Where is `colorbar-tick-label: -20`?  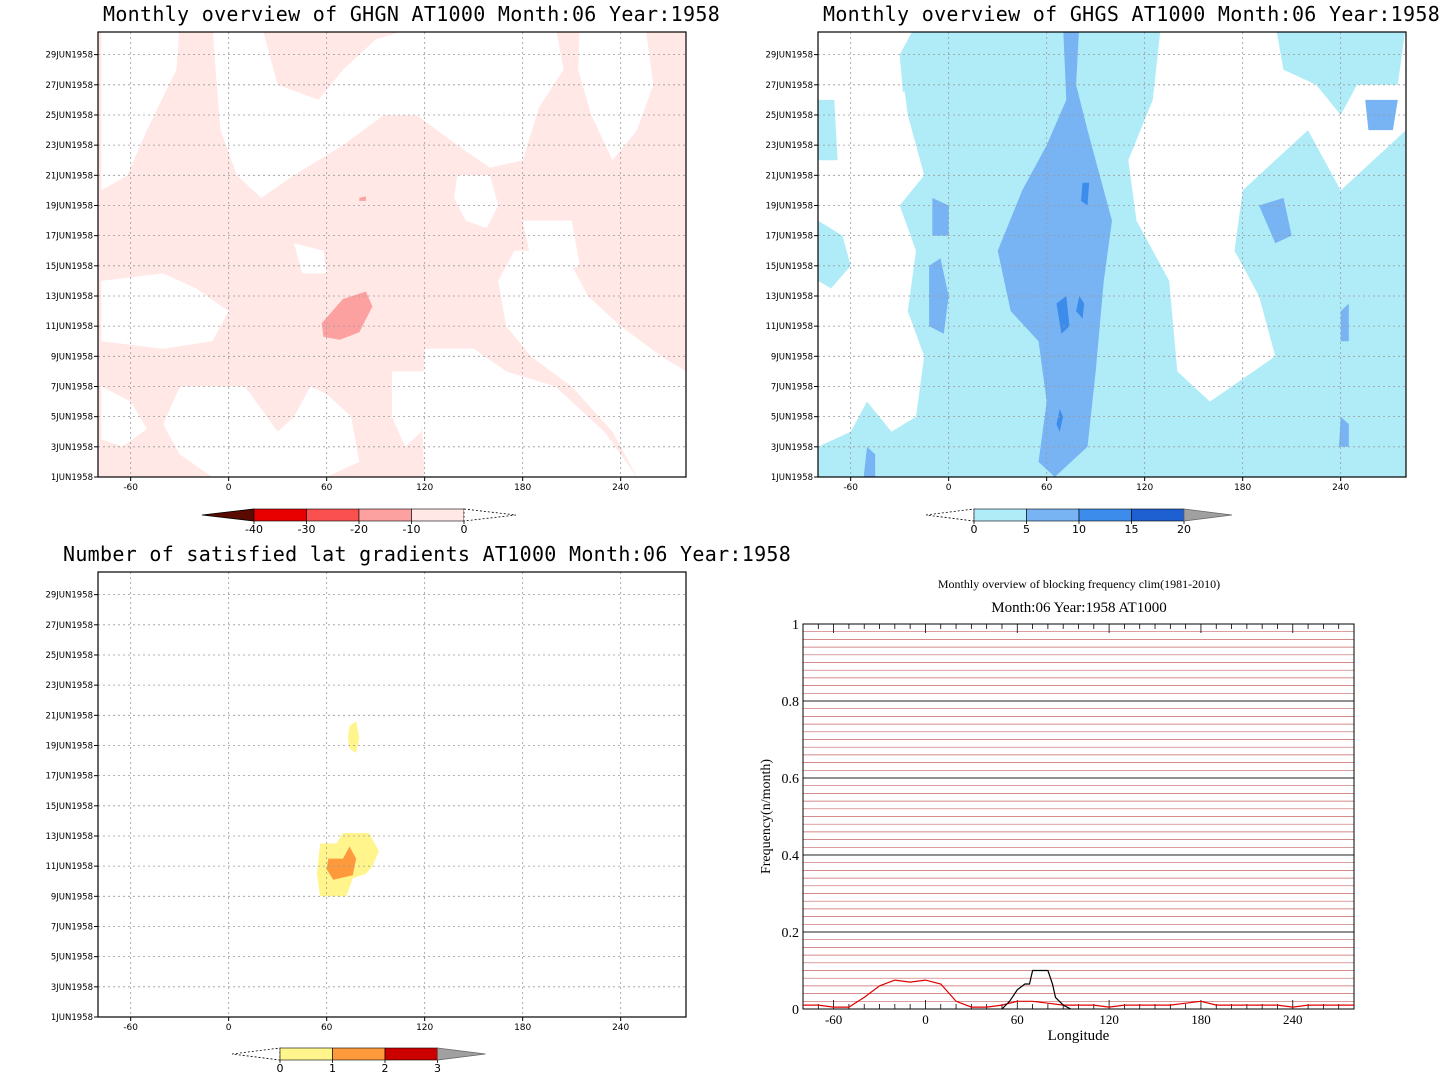 colorbar-tick-label: -20 is located at coordinates (359, 529).